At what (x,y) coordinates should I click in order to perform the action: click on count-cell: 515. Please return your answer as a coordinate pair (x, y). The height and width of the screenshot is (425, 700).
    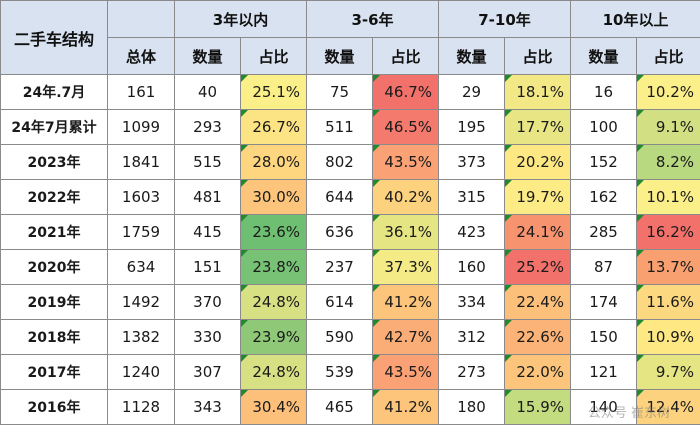
    Looking at the image, I should click on (207, 162).